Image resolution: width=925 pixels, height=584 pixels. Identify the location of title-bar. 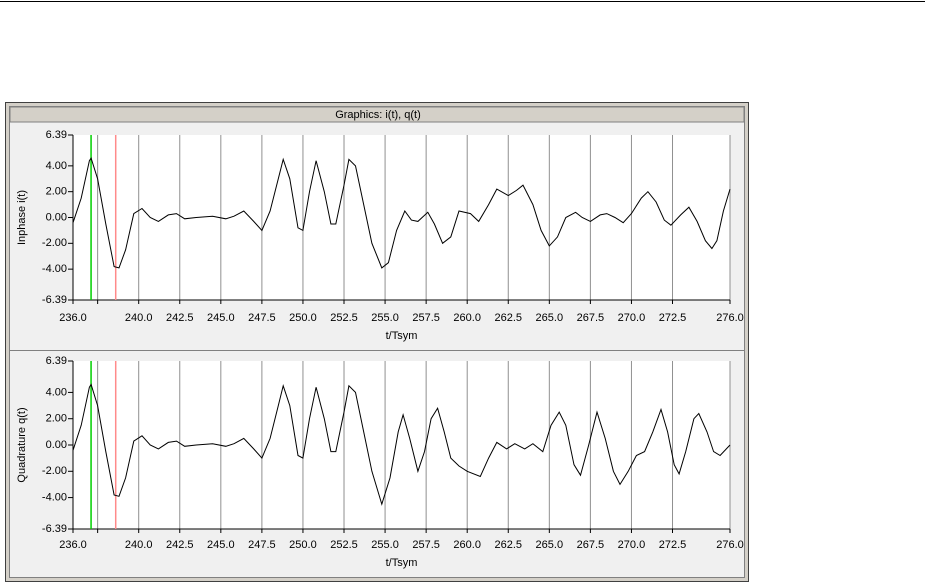
(377, 114).